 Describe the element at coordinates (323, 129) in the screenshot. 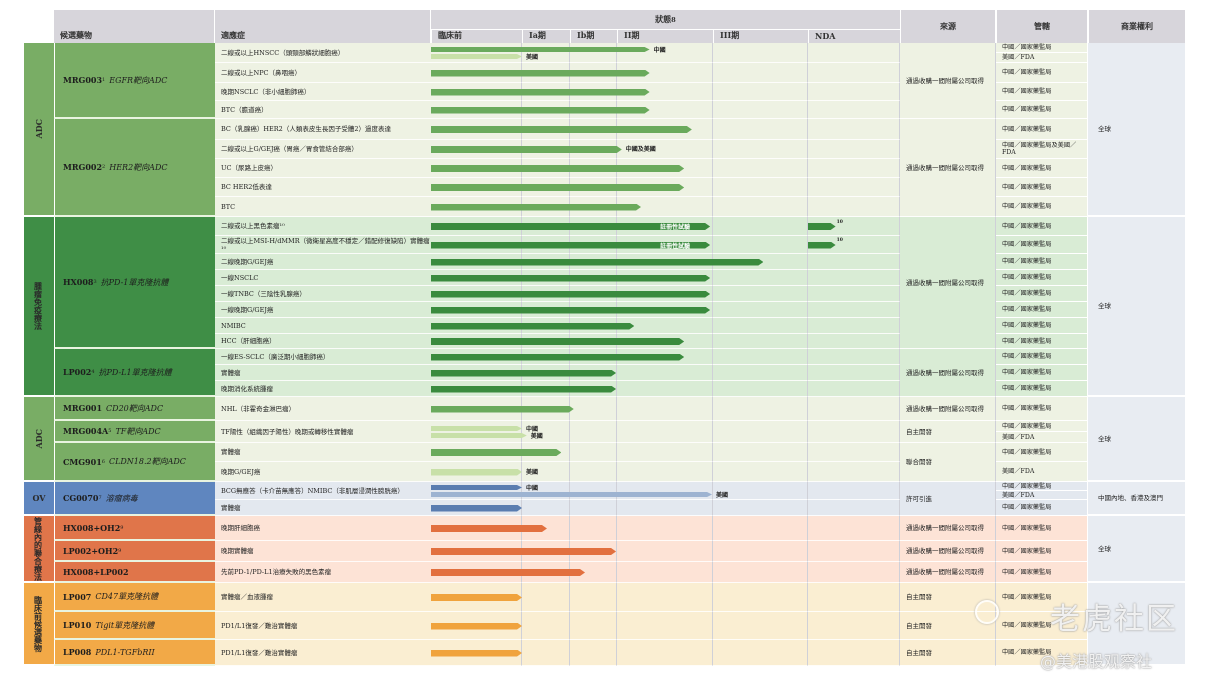

I see `indication-cell: BC（乳腺癌）HER2（人類表皮生長因子受體2）過度表達` at that location.